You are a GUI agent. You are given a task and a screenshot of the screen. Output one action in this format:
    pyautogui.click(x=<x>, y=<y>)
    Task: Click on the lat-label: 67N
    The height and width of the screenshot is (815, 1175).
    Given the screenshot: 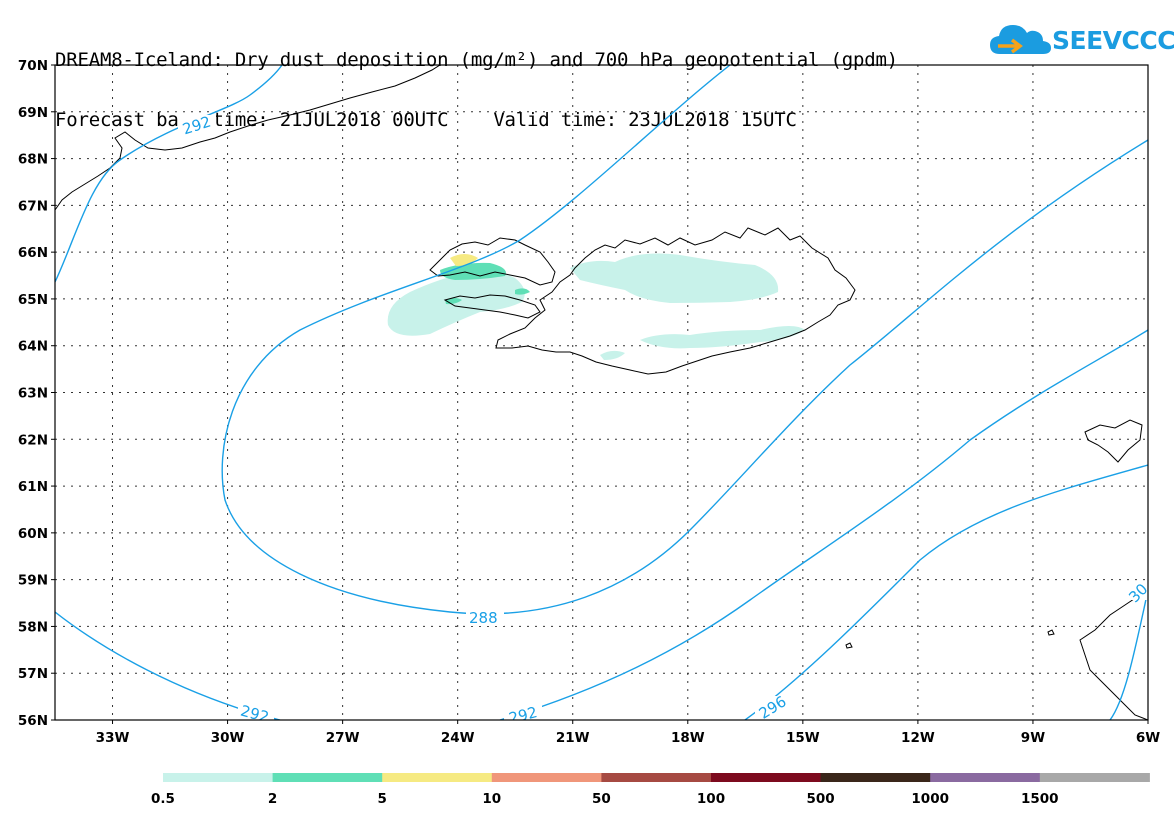 What is the action you would take?
    pyautogui.click(x=33, y=206)
    